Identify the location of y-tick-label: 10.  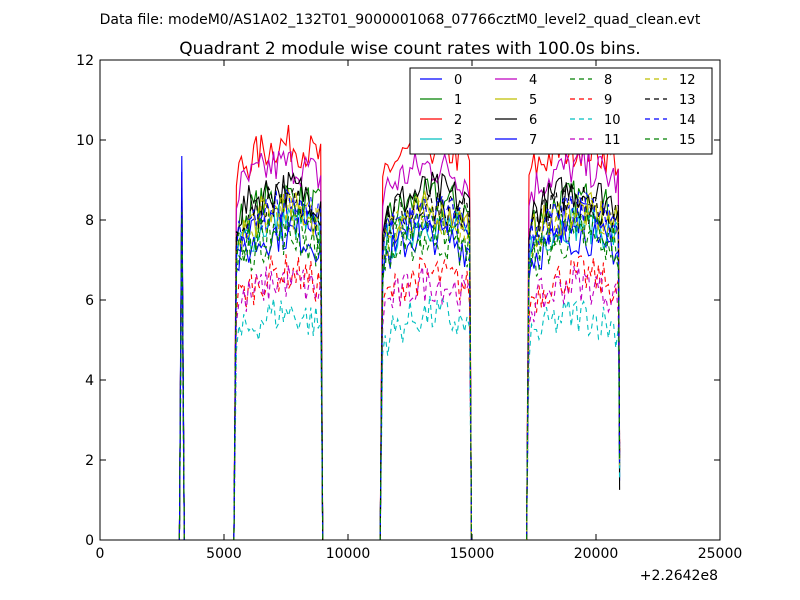
(85, 141).